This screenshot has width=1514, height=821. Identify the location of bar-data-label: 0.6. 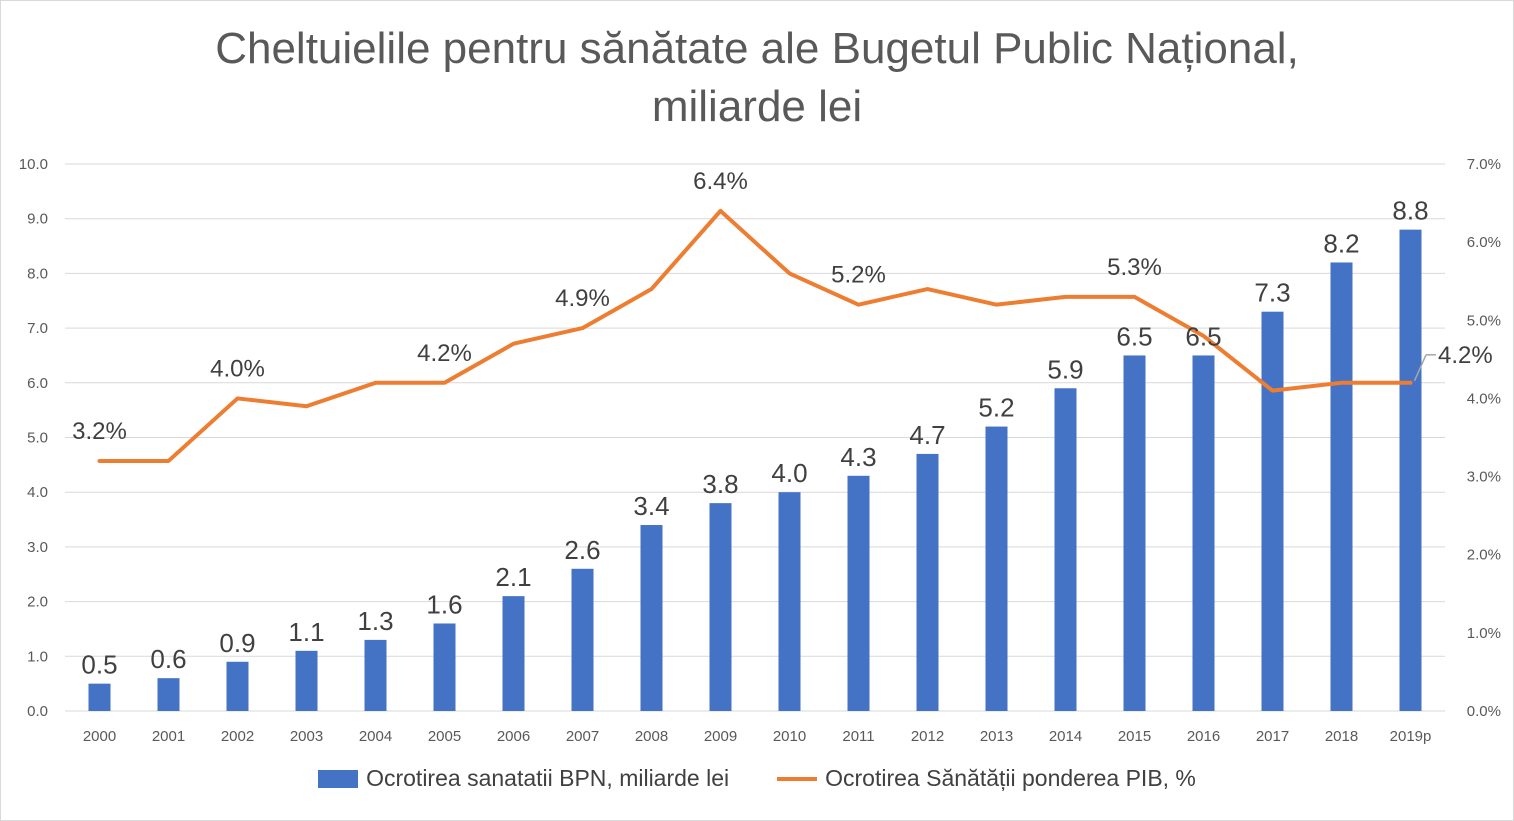
(168, 659).